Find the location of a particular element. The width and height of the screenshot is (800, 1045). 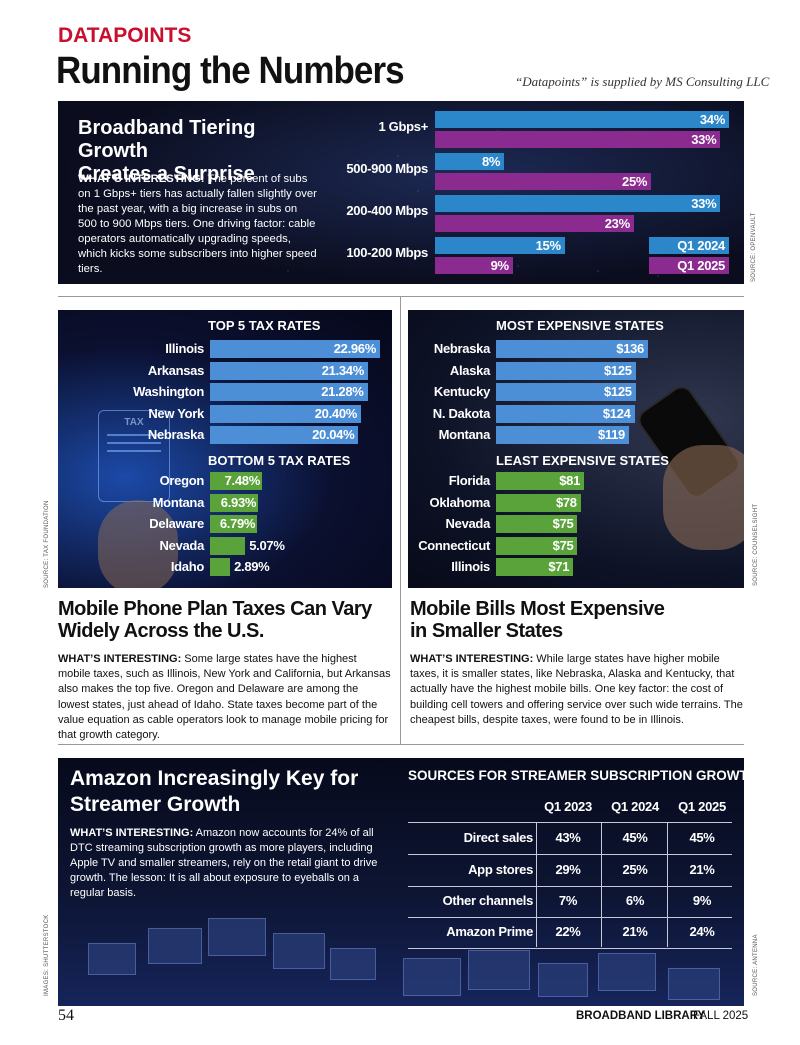

most-expensive-value: $119 is located at coordinates (611, 434).